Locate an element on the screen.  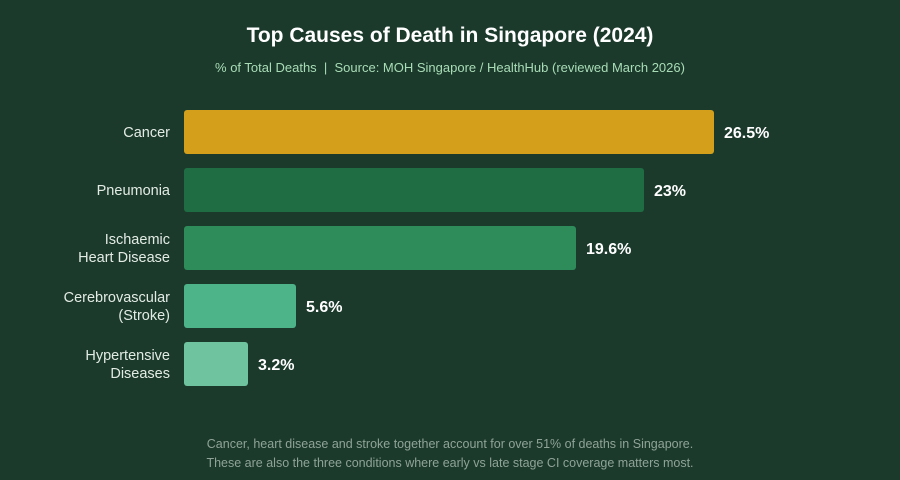
category-label: Cancer is located at coordinates (146, 133).